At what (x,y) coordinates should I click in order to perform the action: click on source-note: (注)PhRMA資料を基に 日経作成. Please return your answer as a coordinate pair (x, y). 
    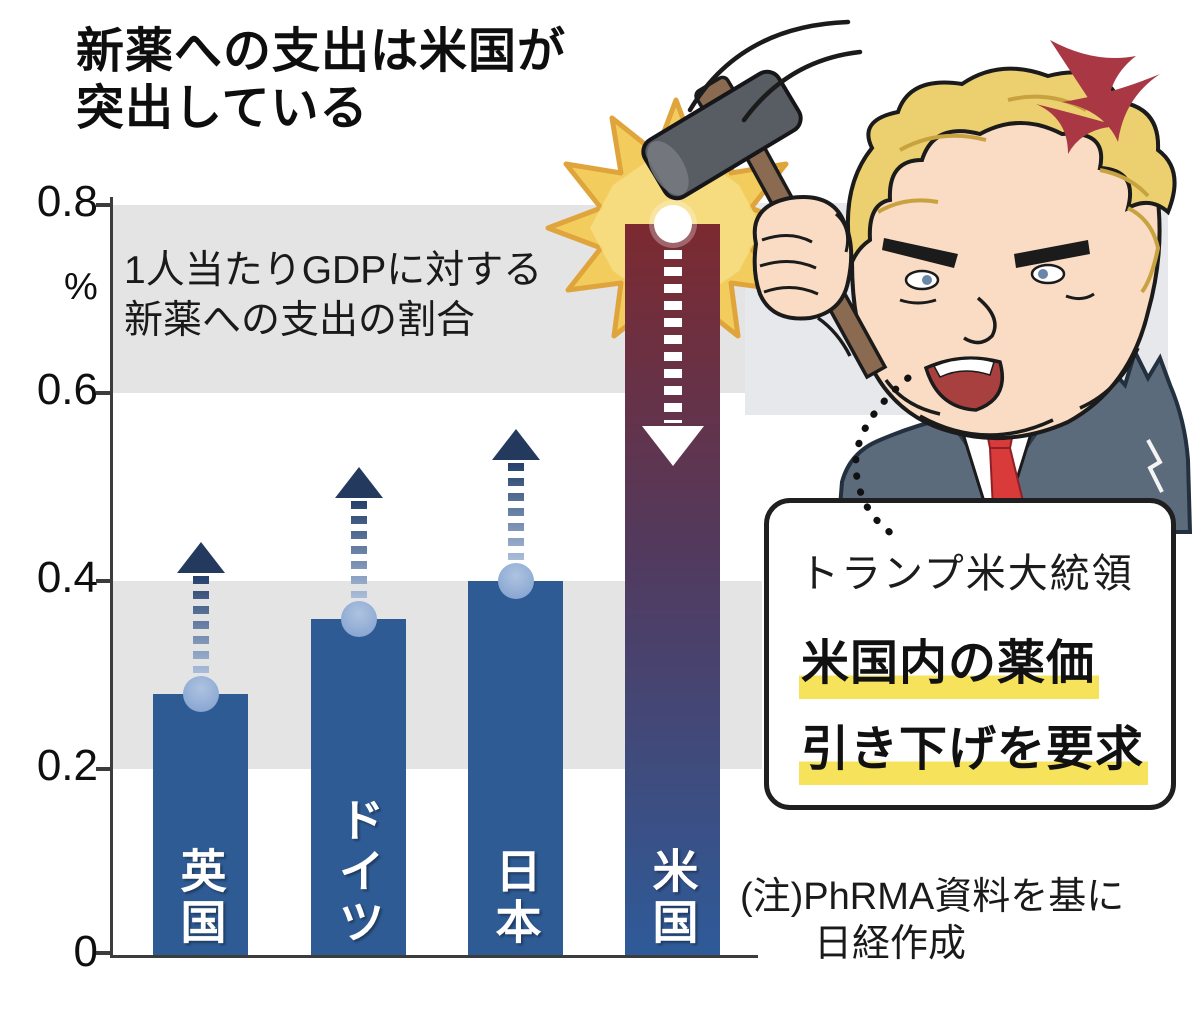
    Looking at the image, I should click on (932, 921).